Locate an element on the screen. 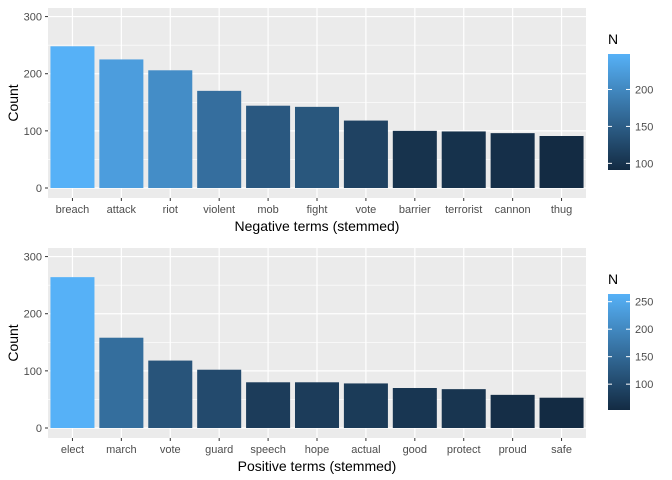  x-tick-label: barrier is located at coordinates (415, 210).